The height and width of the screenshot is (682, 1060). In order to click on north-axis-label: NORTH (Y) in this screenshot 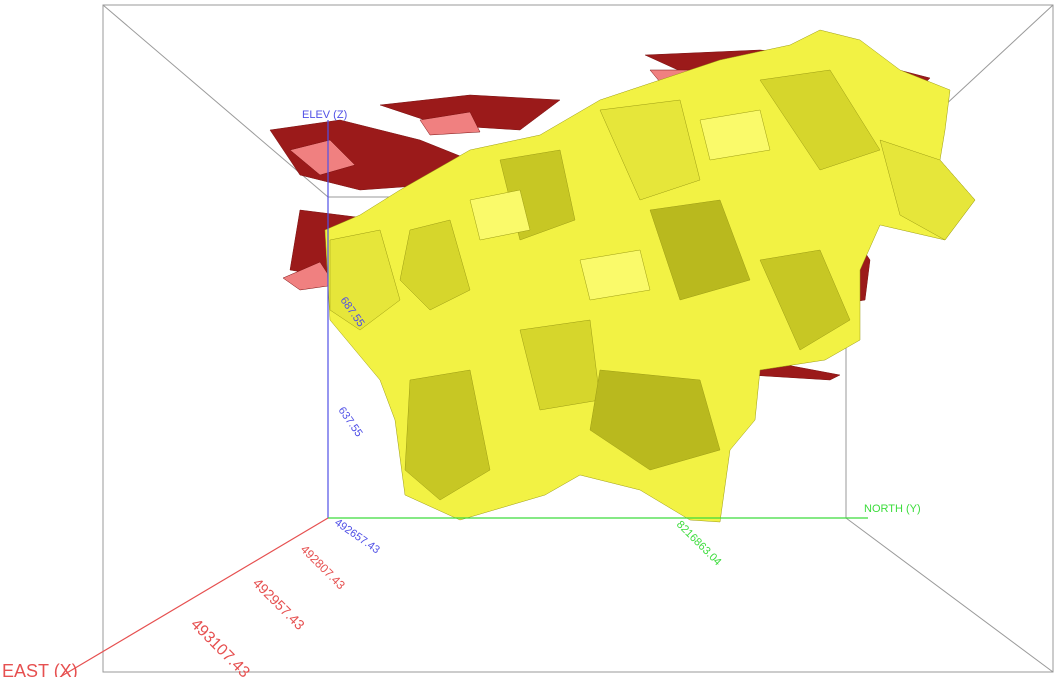, I will do `click(892, 509)`.